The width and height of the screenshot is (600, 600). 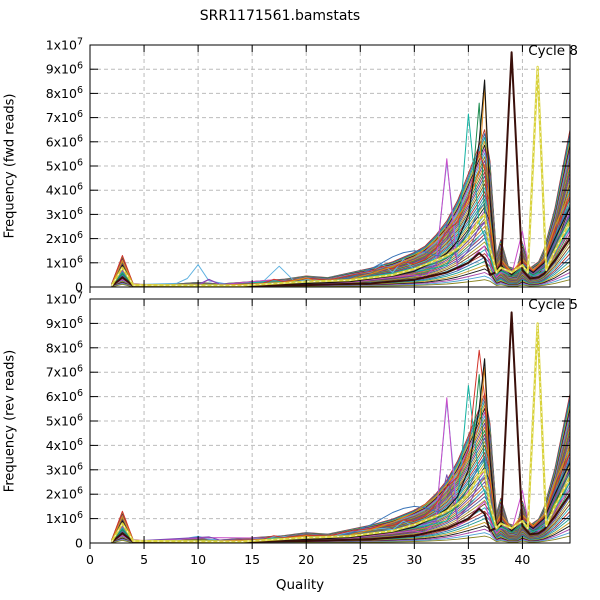 What do you see at coordinates (360, 559) in the screenshot?
I see `x-tick-label: 25` at bounding box center [360, 559].